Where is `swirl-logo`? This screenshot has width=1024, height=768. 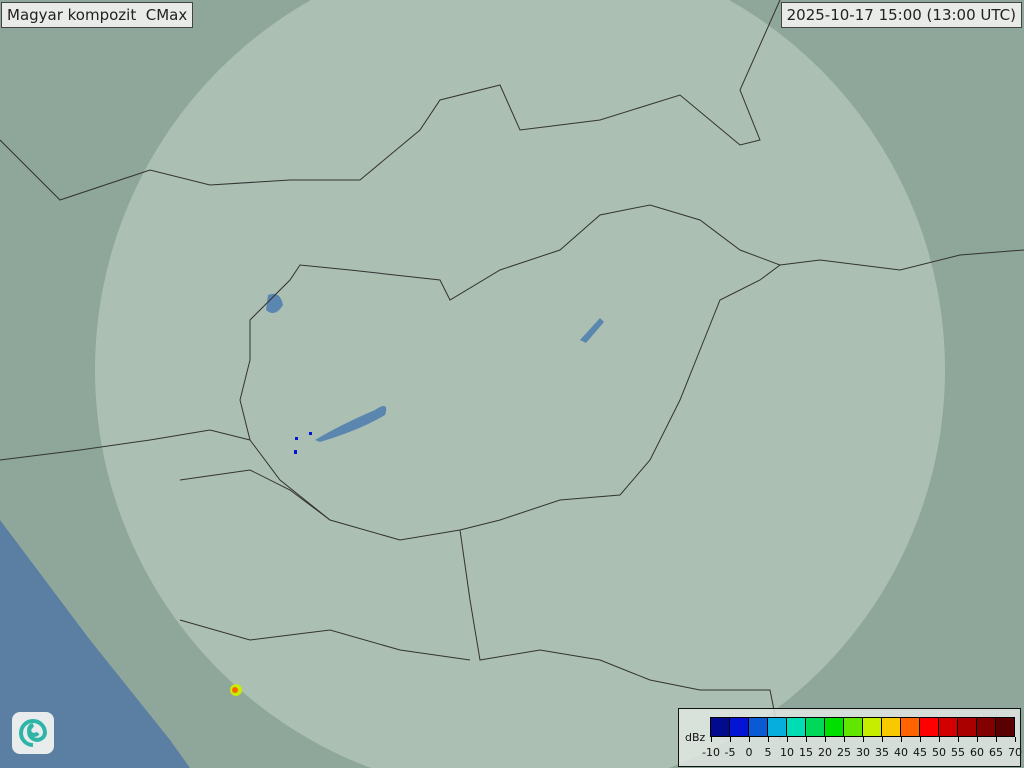
swirl-logo is located at coordinates (33, 733).